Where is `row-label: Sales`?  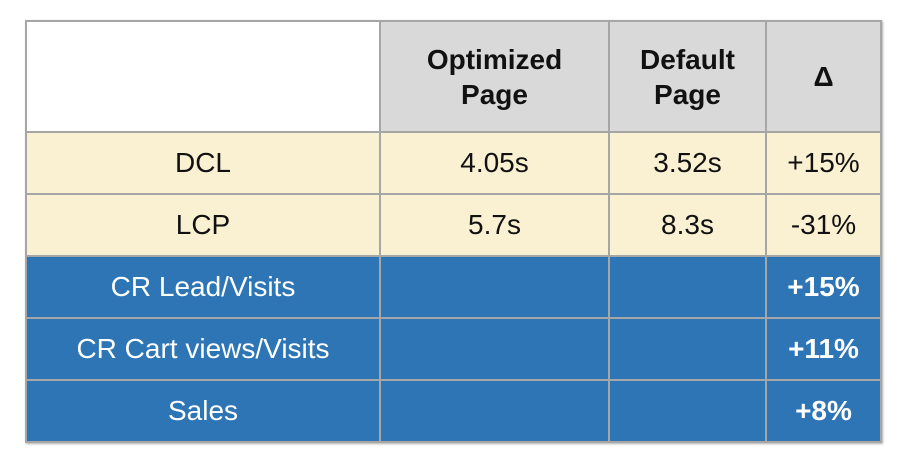 row-label: Sales is located at coordinates (203, 411).